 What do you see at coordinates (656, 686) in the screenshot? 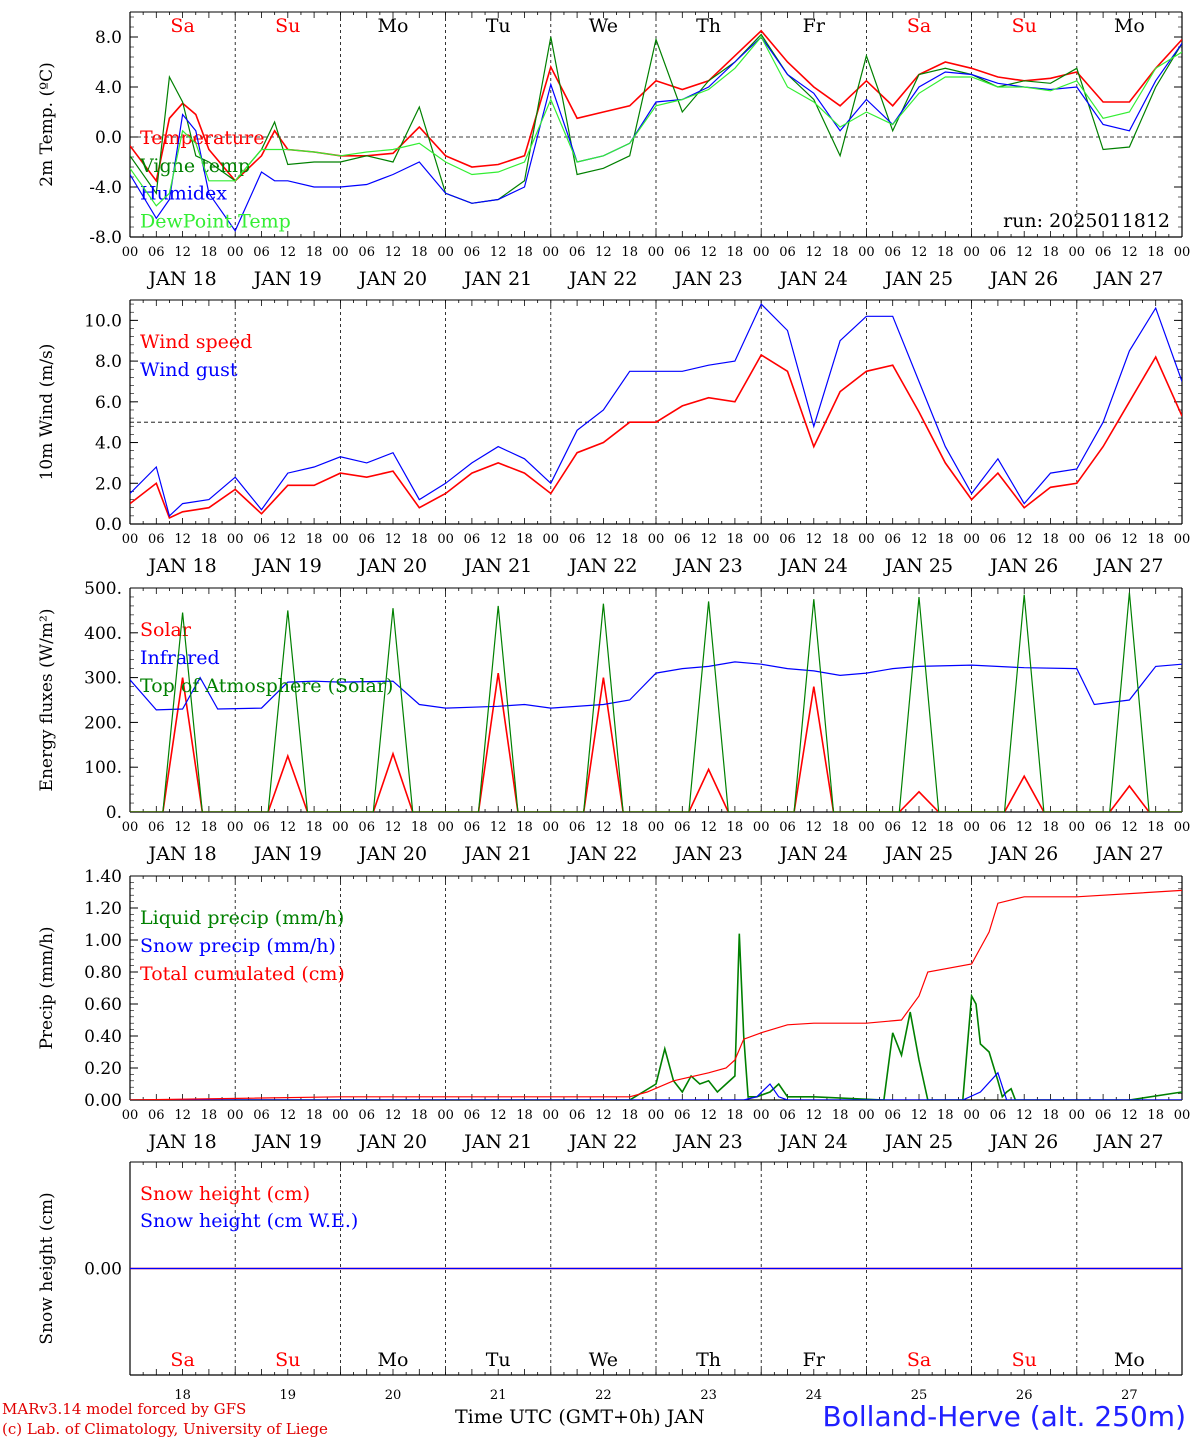
I see `series-line-infrared` at bounding box center [656, 686].